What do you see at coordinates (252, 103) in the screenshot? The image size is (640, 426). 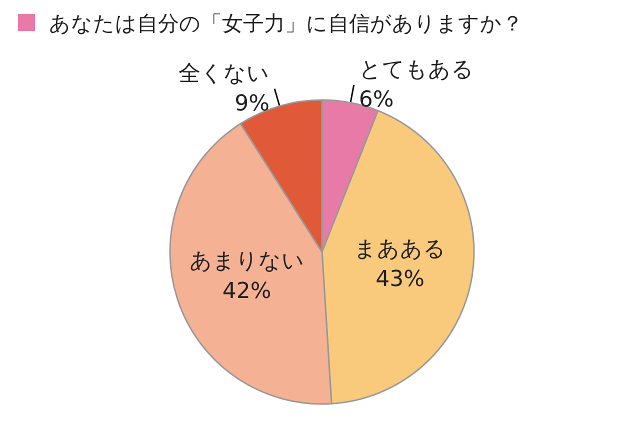 I see `data-label: 9%` at bounding box center [252, 103].